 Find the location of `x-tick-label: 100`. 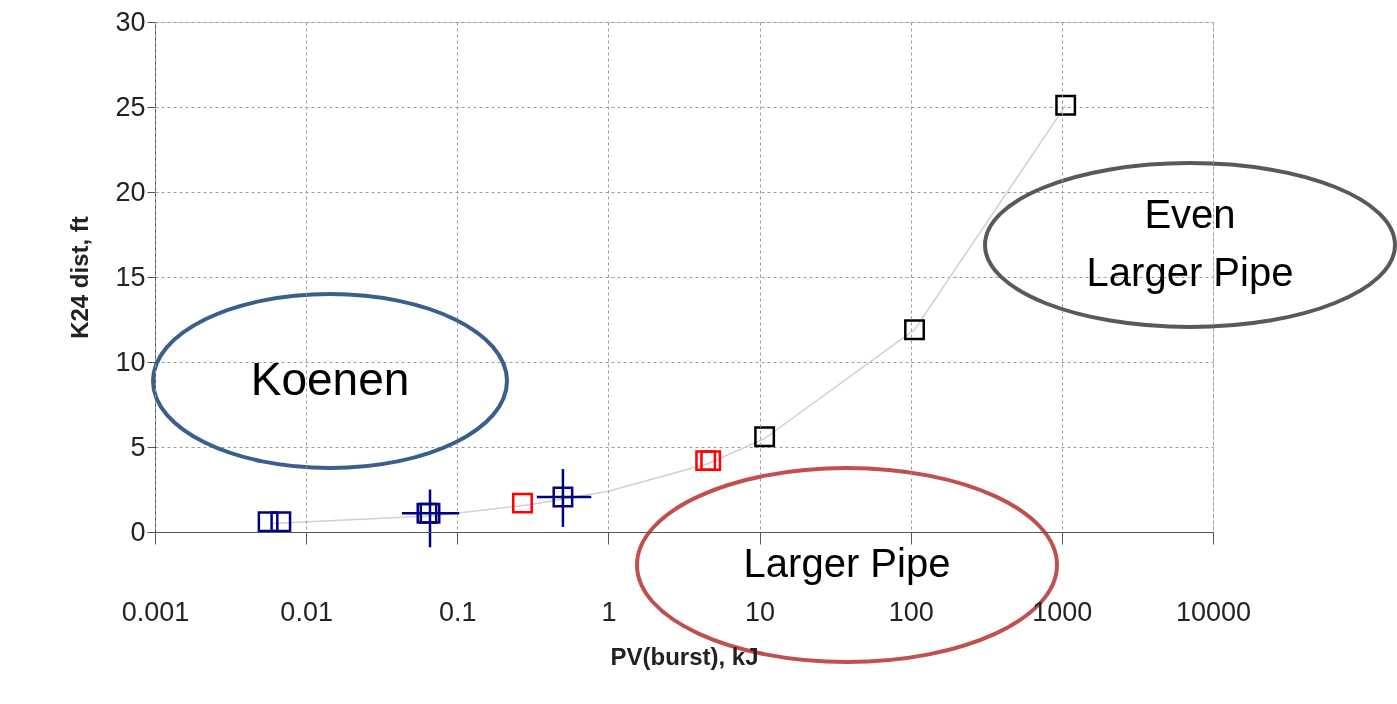

x-tick-label: 100 is located at coordinates (911, 611).